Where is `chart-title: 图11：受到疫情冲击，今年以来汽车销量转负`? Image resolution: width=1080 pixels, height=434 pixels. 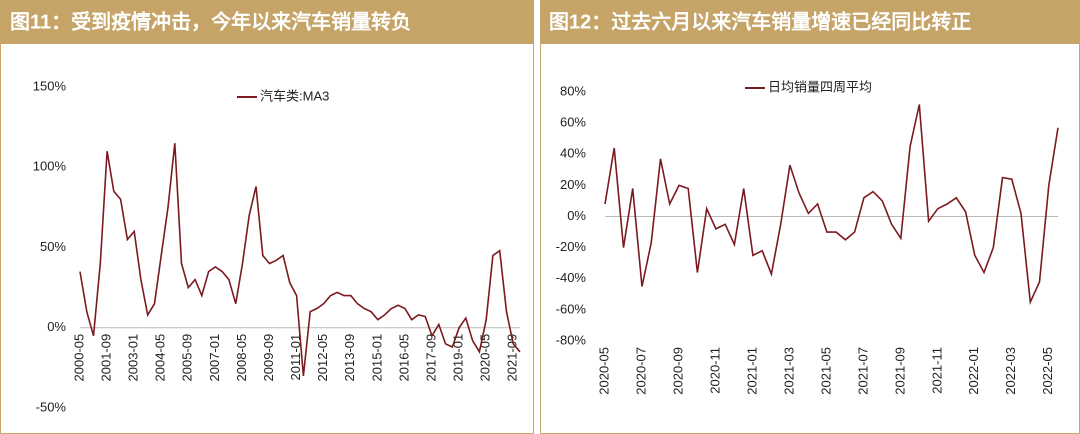
chart-title: 图11：受到疫情冲击，今年以来汽车销量转负 is located at coordinates (210, 21).